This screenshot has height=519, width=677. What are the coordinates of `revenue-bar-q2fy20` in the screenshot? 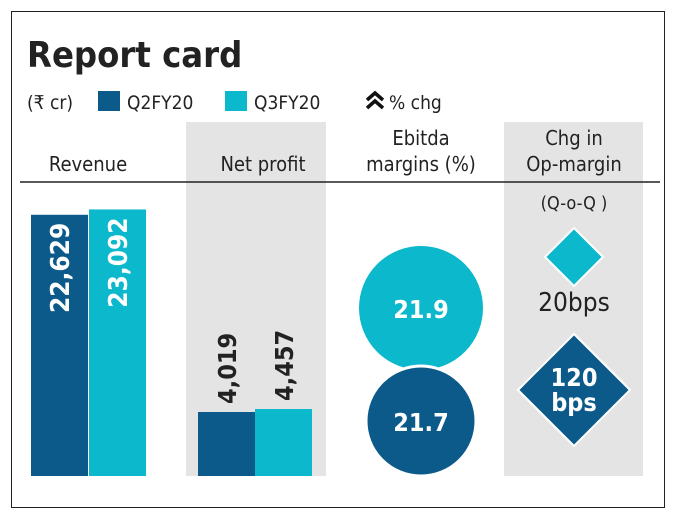 It's located at (59, 345).